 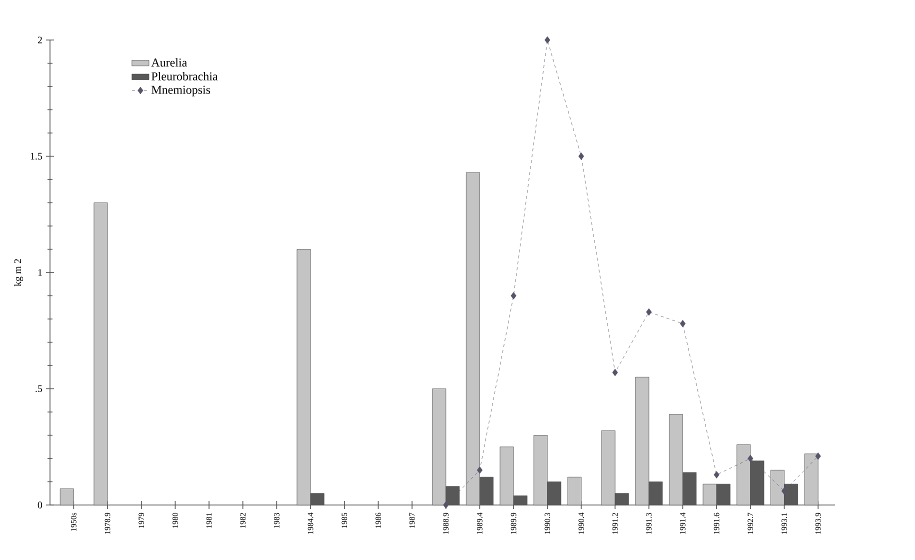 I want to click on x-tick-label: 1987, so click(x=412, y=520).